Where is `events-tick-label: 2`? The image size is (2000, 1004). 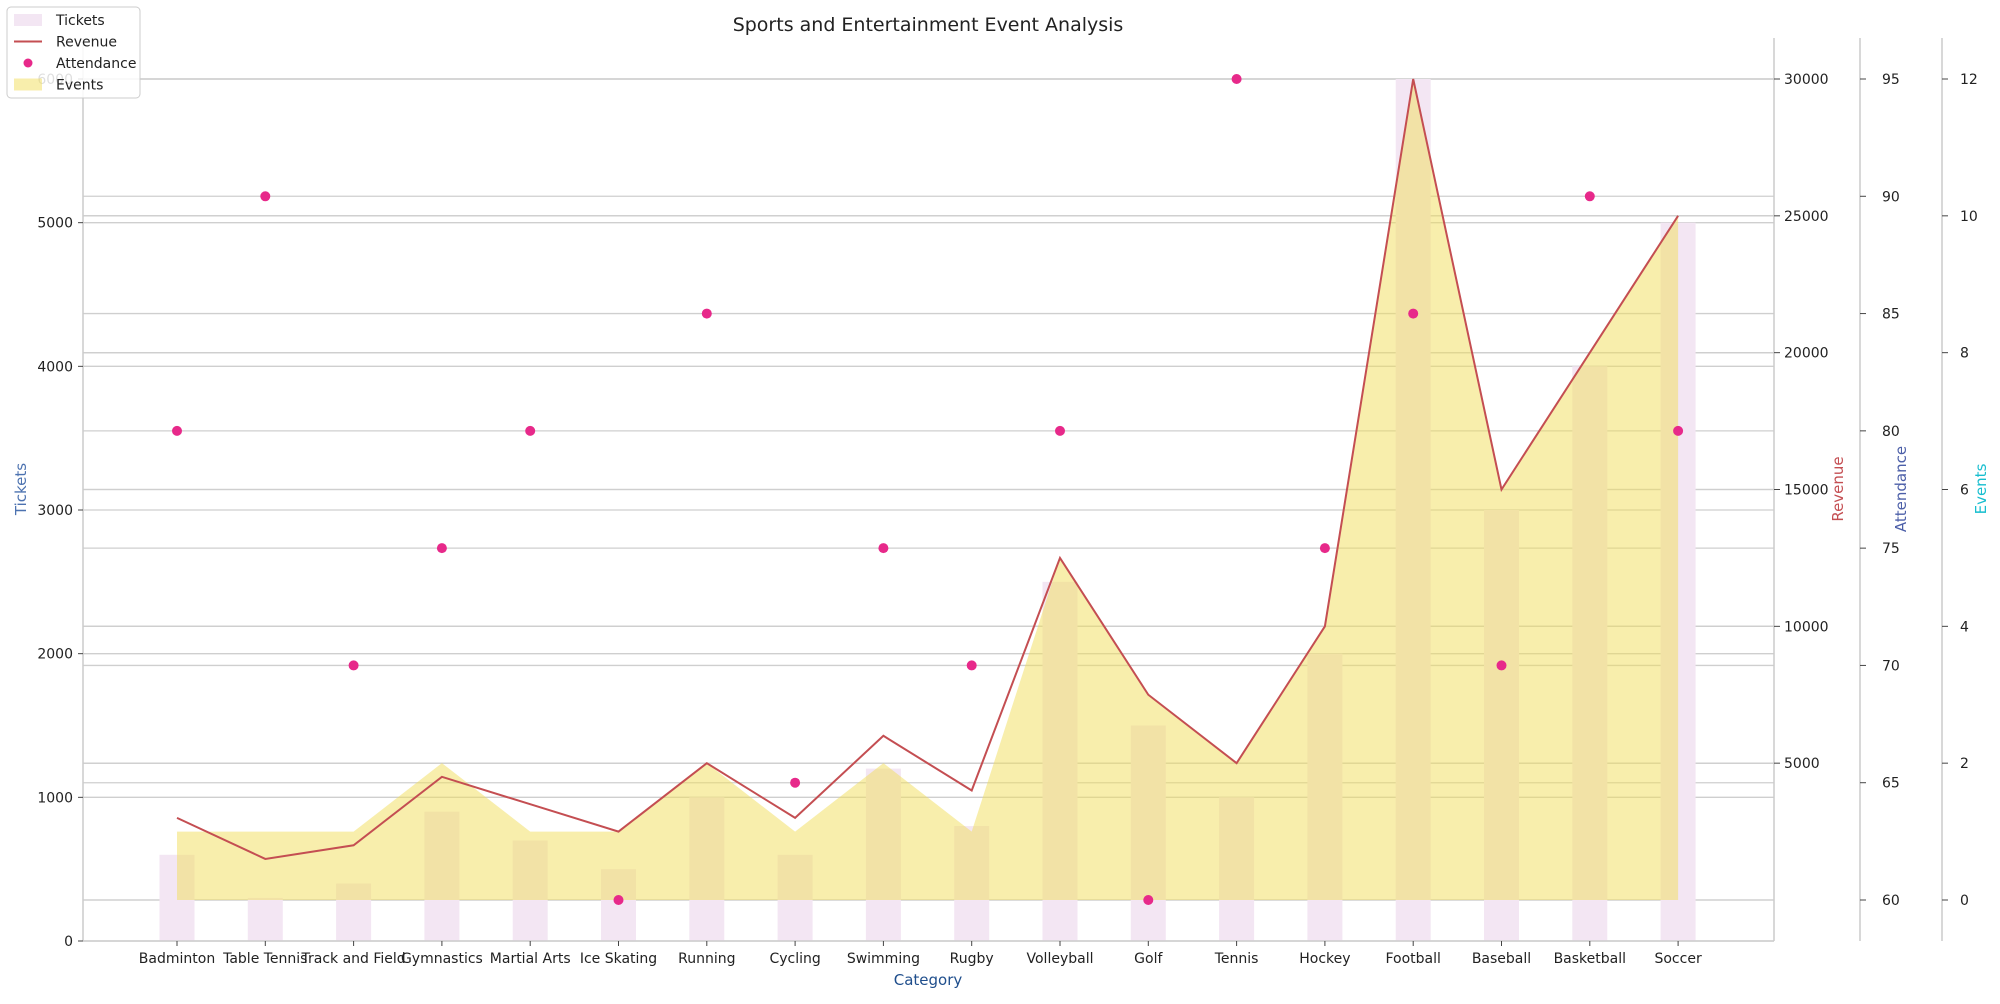 events-tick-label: 2 is located at coordinates (1964, 764).